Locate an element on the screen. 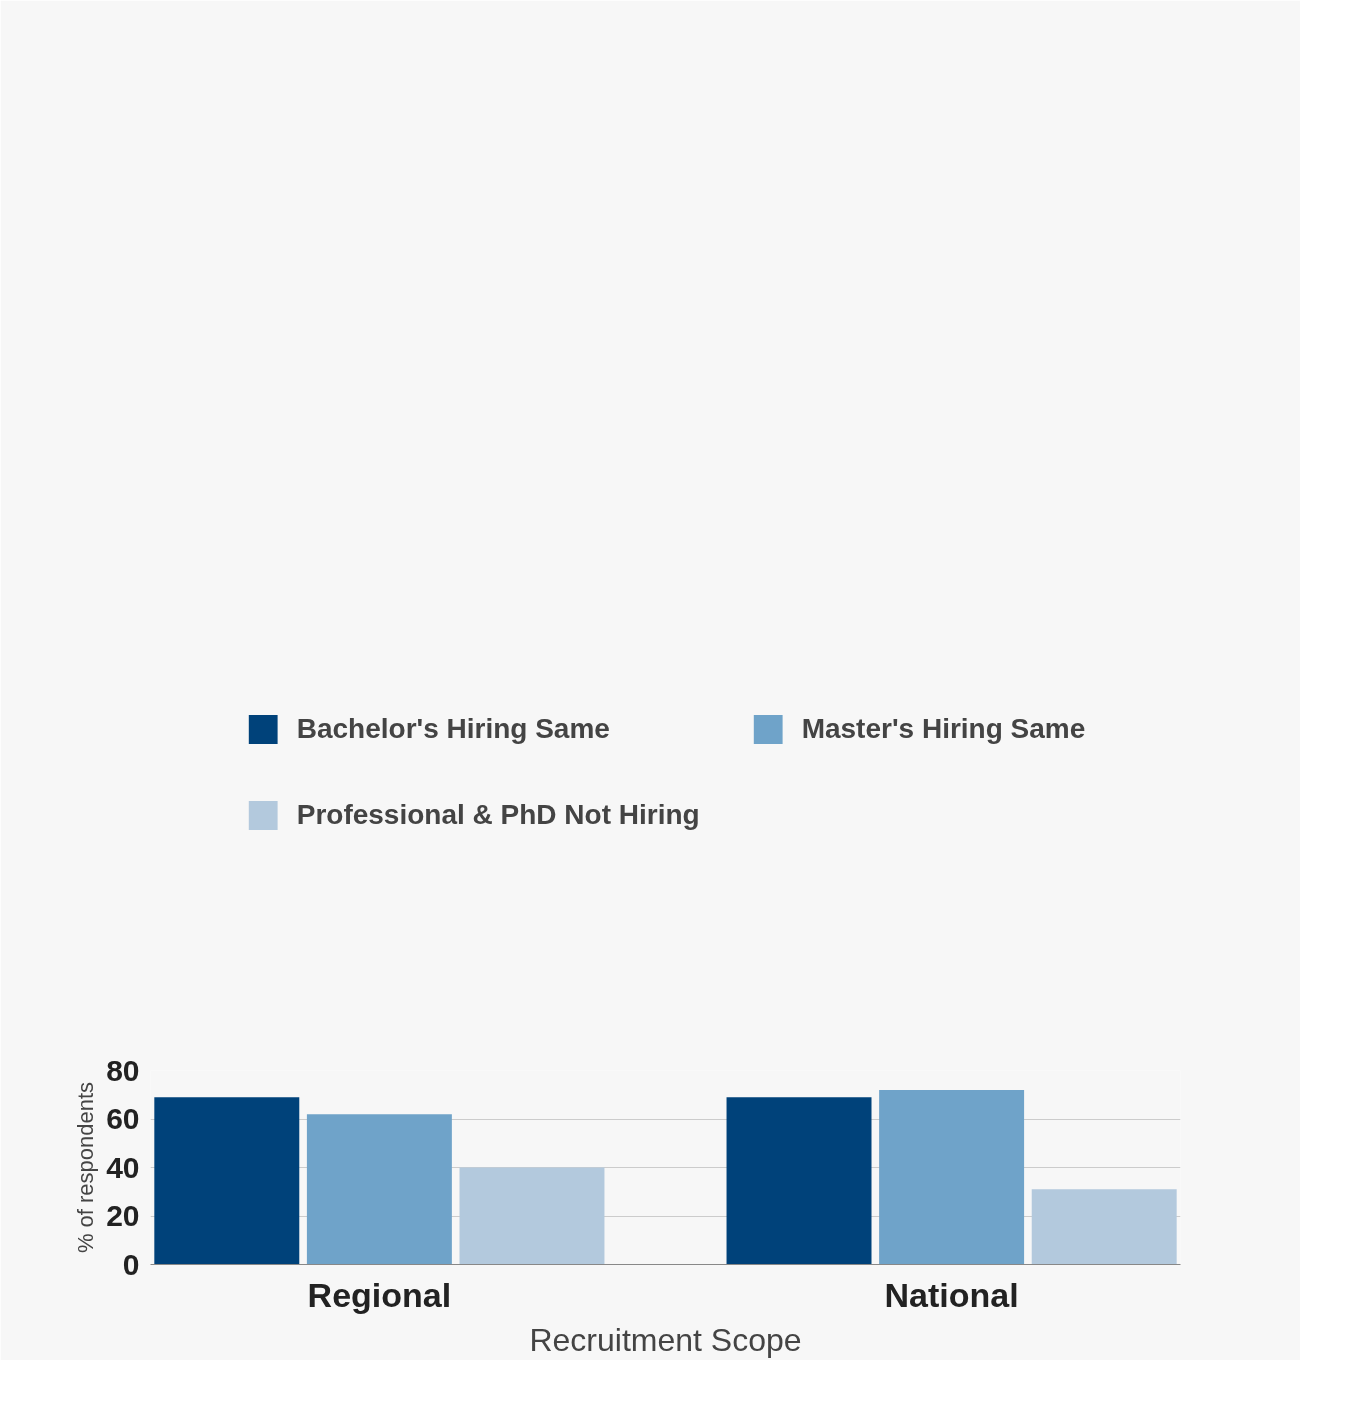 Image resolution: width=1365 pixels, height=1424 pixels. y-tick-label: 60 is located at coordinates (123, 1118).